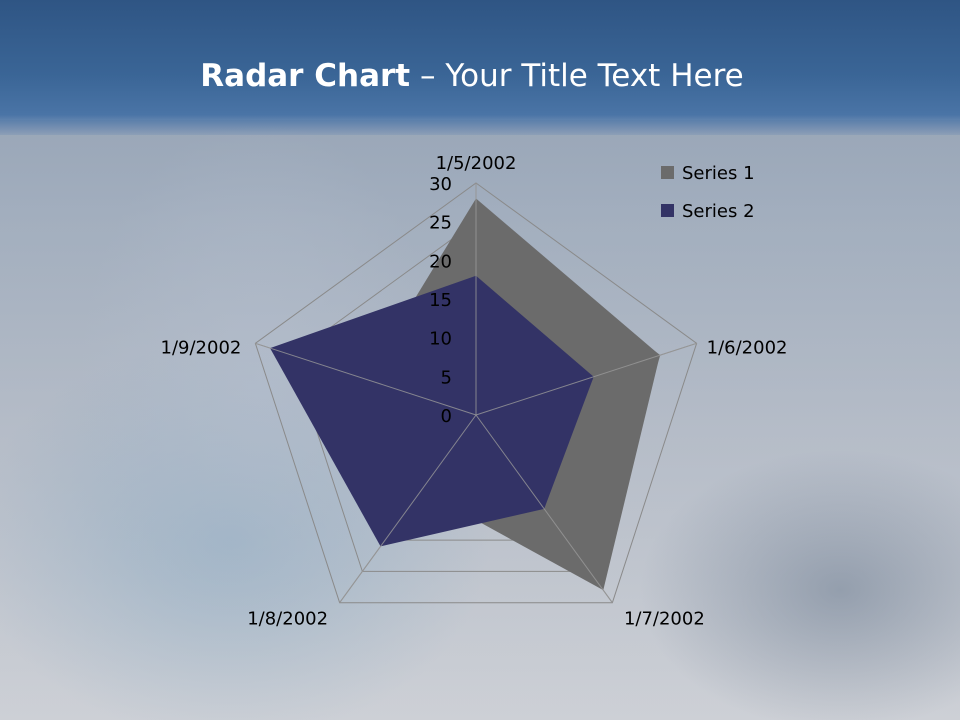  I want to click on axis-tick-label: 5, so click(446, 377).